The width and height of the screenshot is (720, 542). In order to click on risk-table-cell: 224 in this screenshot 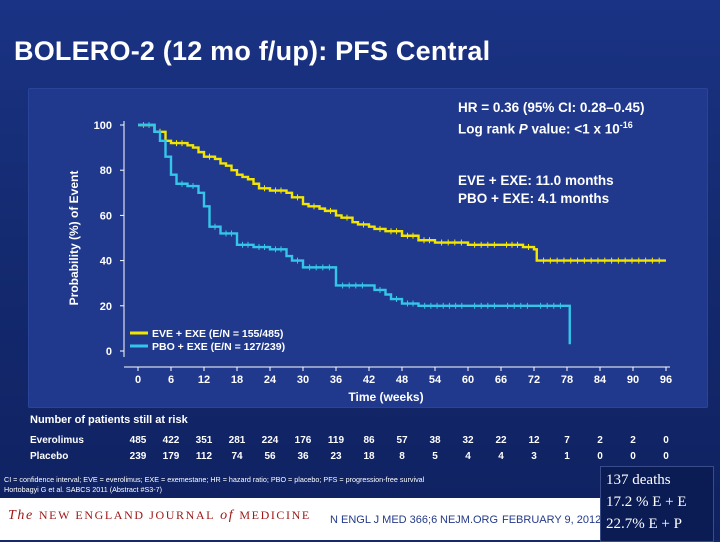, I will do `click(270, 440)`.